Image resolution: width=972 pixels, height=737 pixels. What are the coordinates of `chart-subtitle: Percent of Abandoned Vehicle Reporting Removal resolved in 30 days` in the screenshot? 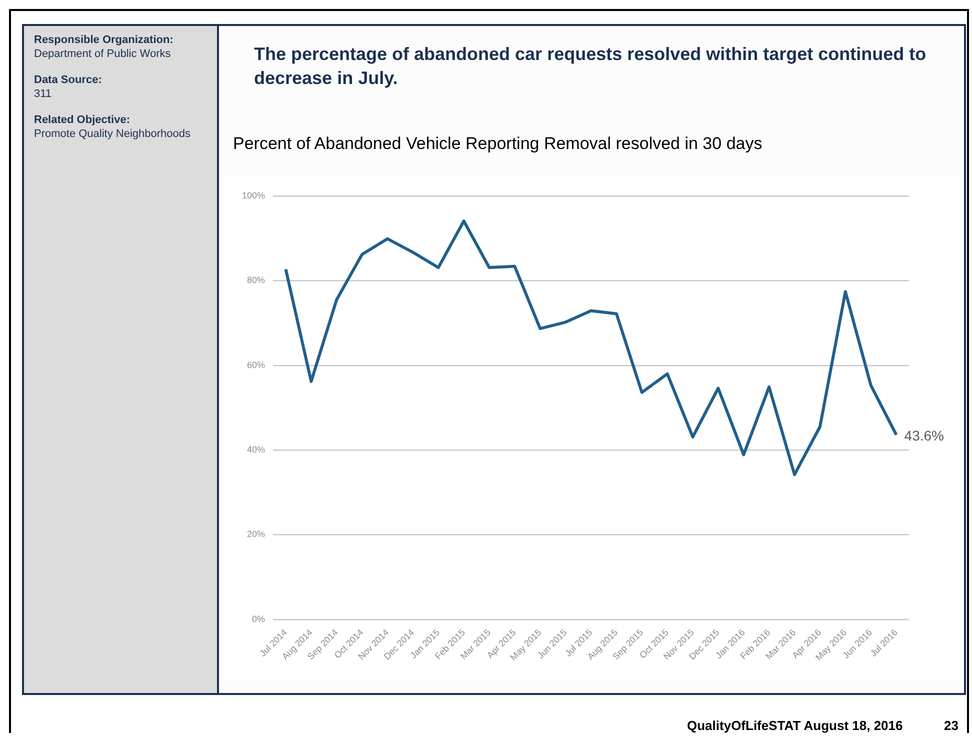 It's located at (497, 144).